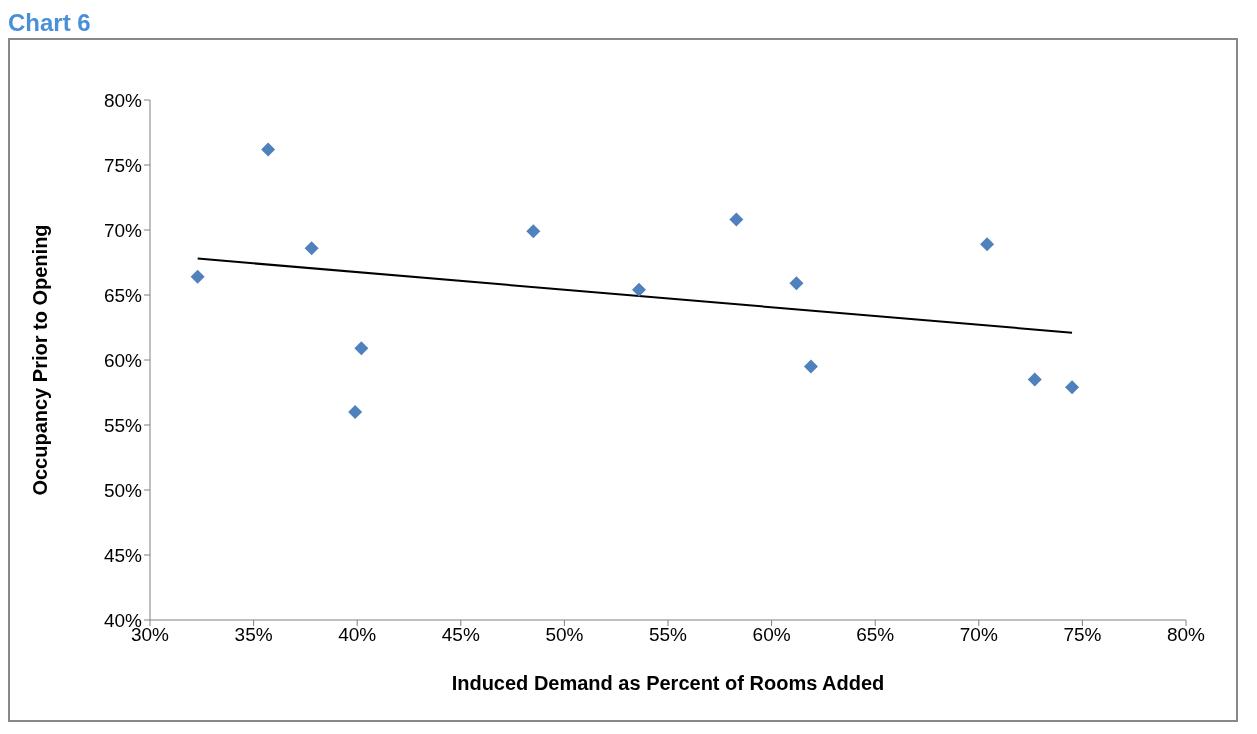 This screenshot has height=734, width=1257. What do you see at coordinates (357, 635) in the screenshot?
I see `x-tick-label: 40%` at bounding box center [357, 635].